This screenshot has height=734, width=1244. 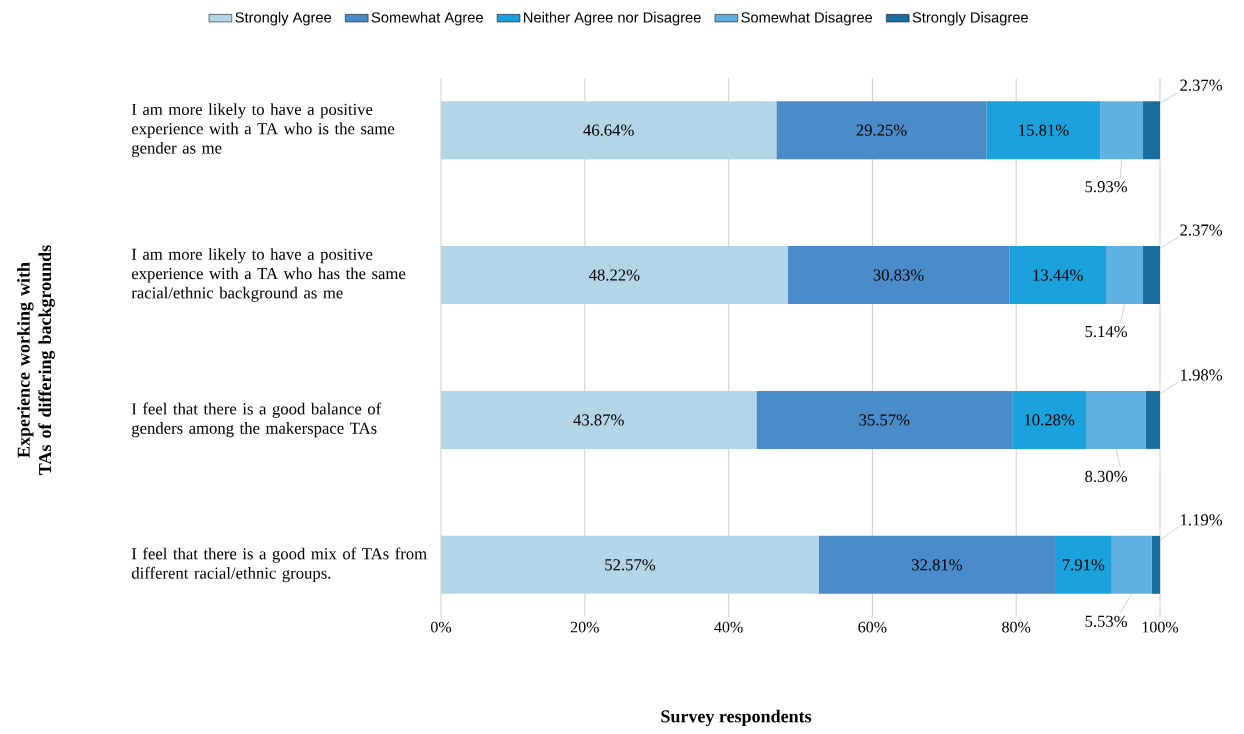 What do you see at coordinates (263, 130) in the screenshot?
I see `y-tick-label: I am more likely to have a positive experience with a TA who is the same gender as me` at bounding box center [263, 130].